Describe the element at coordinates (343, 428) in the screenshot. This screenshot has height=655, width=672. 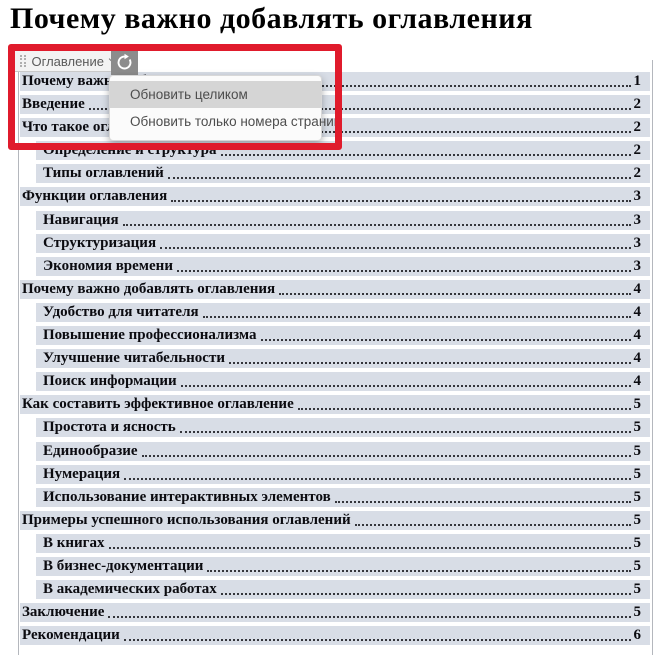
I see `toc-entry: Простота и ясность 5` at that location.